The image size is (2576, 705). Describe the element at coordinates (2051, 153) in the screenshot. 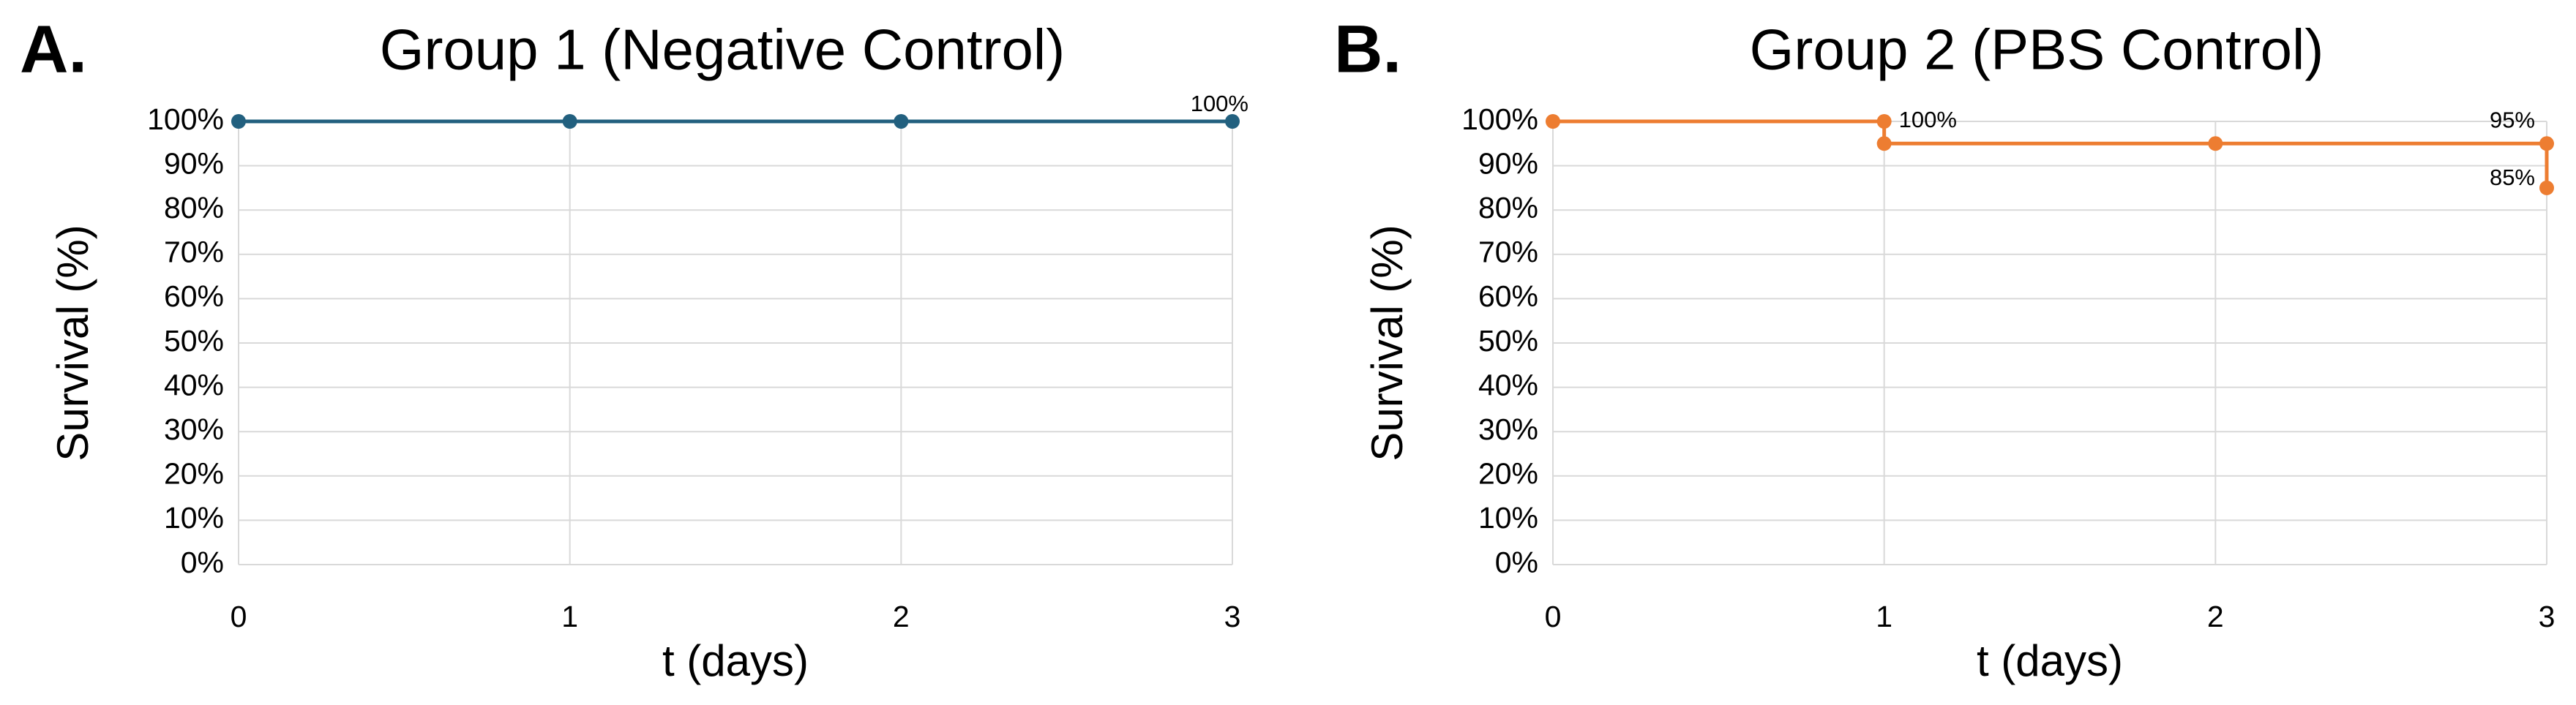

I see `series-line` at that location.